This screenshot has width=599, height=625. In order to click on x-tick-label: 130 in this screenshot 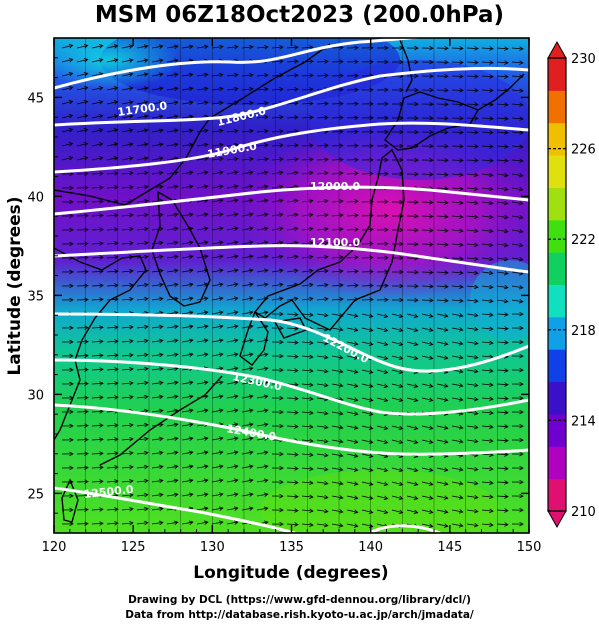, I will do `click(212, 547)`.